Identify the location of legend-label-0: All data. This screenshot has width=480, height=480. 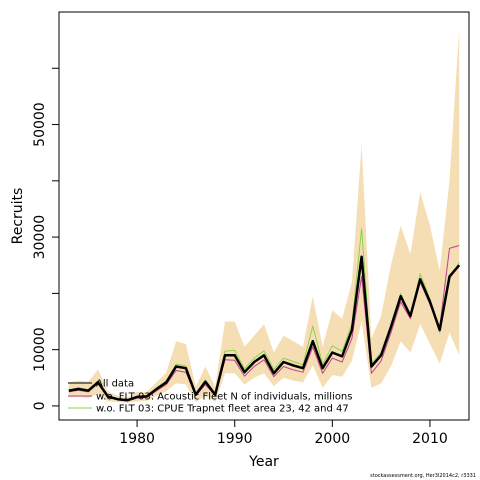
(115, 384).